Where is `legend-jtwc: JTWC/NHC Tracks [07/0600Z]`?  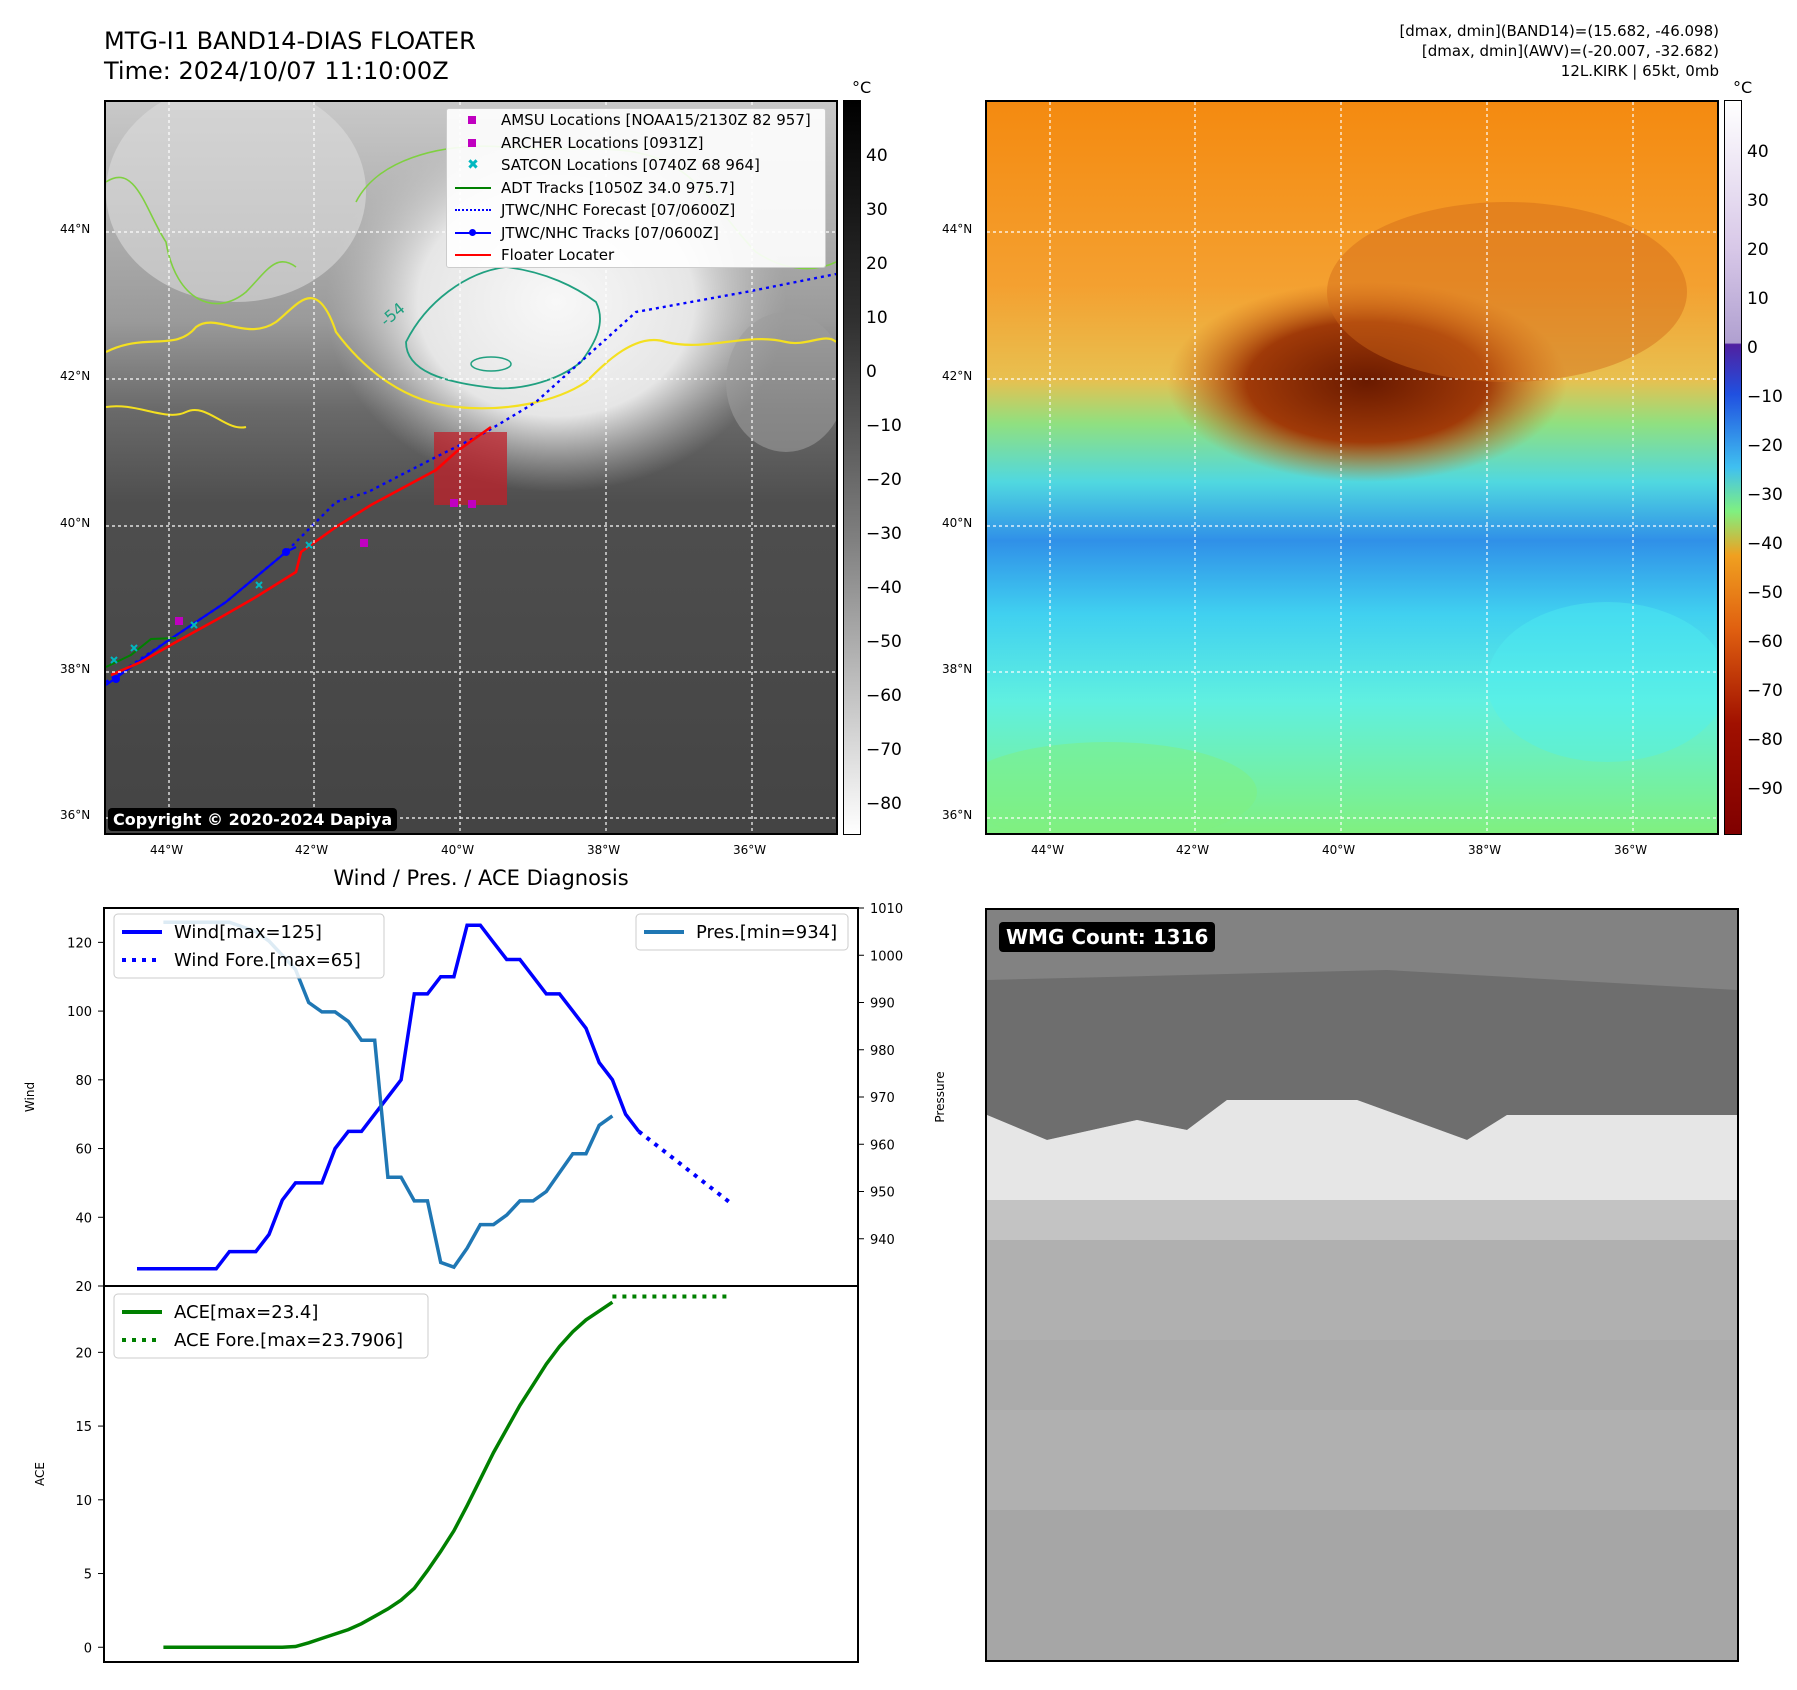 legend-jtwc: JTWC/NHC Tracks [07/0600Z] is located at coordinates (636, 233).